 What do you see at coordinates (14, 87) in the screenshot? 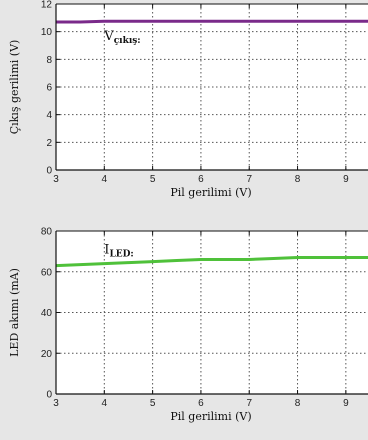
I see `y-axis-label: Çıkış gerilimi (V)` at bounding box center [14, 87].